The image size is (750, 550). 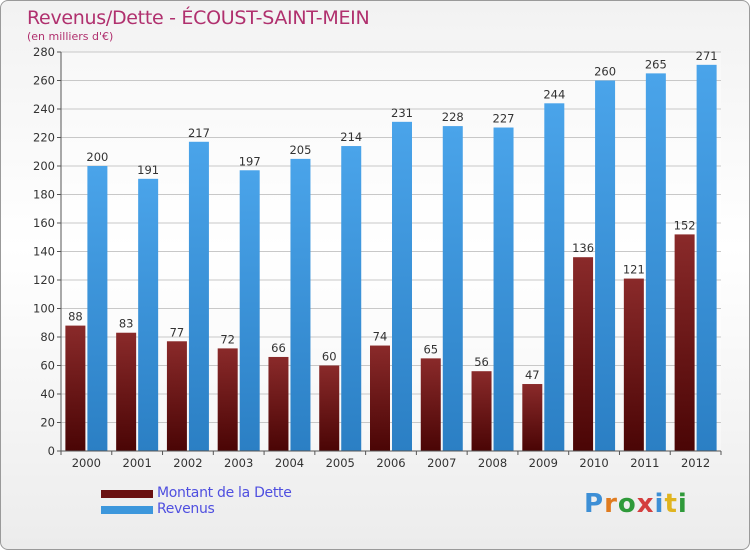 What do you see at coordinates (47, 366) in the screenshot?
I see `y-tick-label: 60` at bounding box center [47, 366].